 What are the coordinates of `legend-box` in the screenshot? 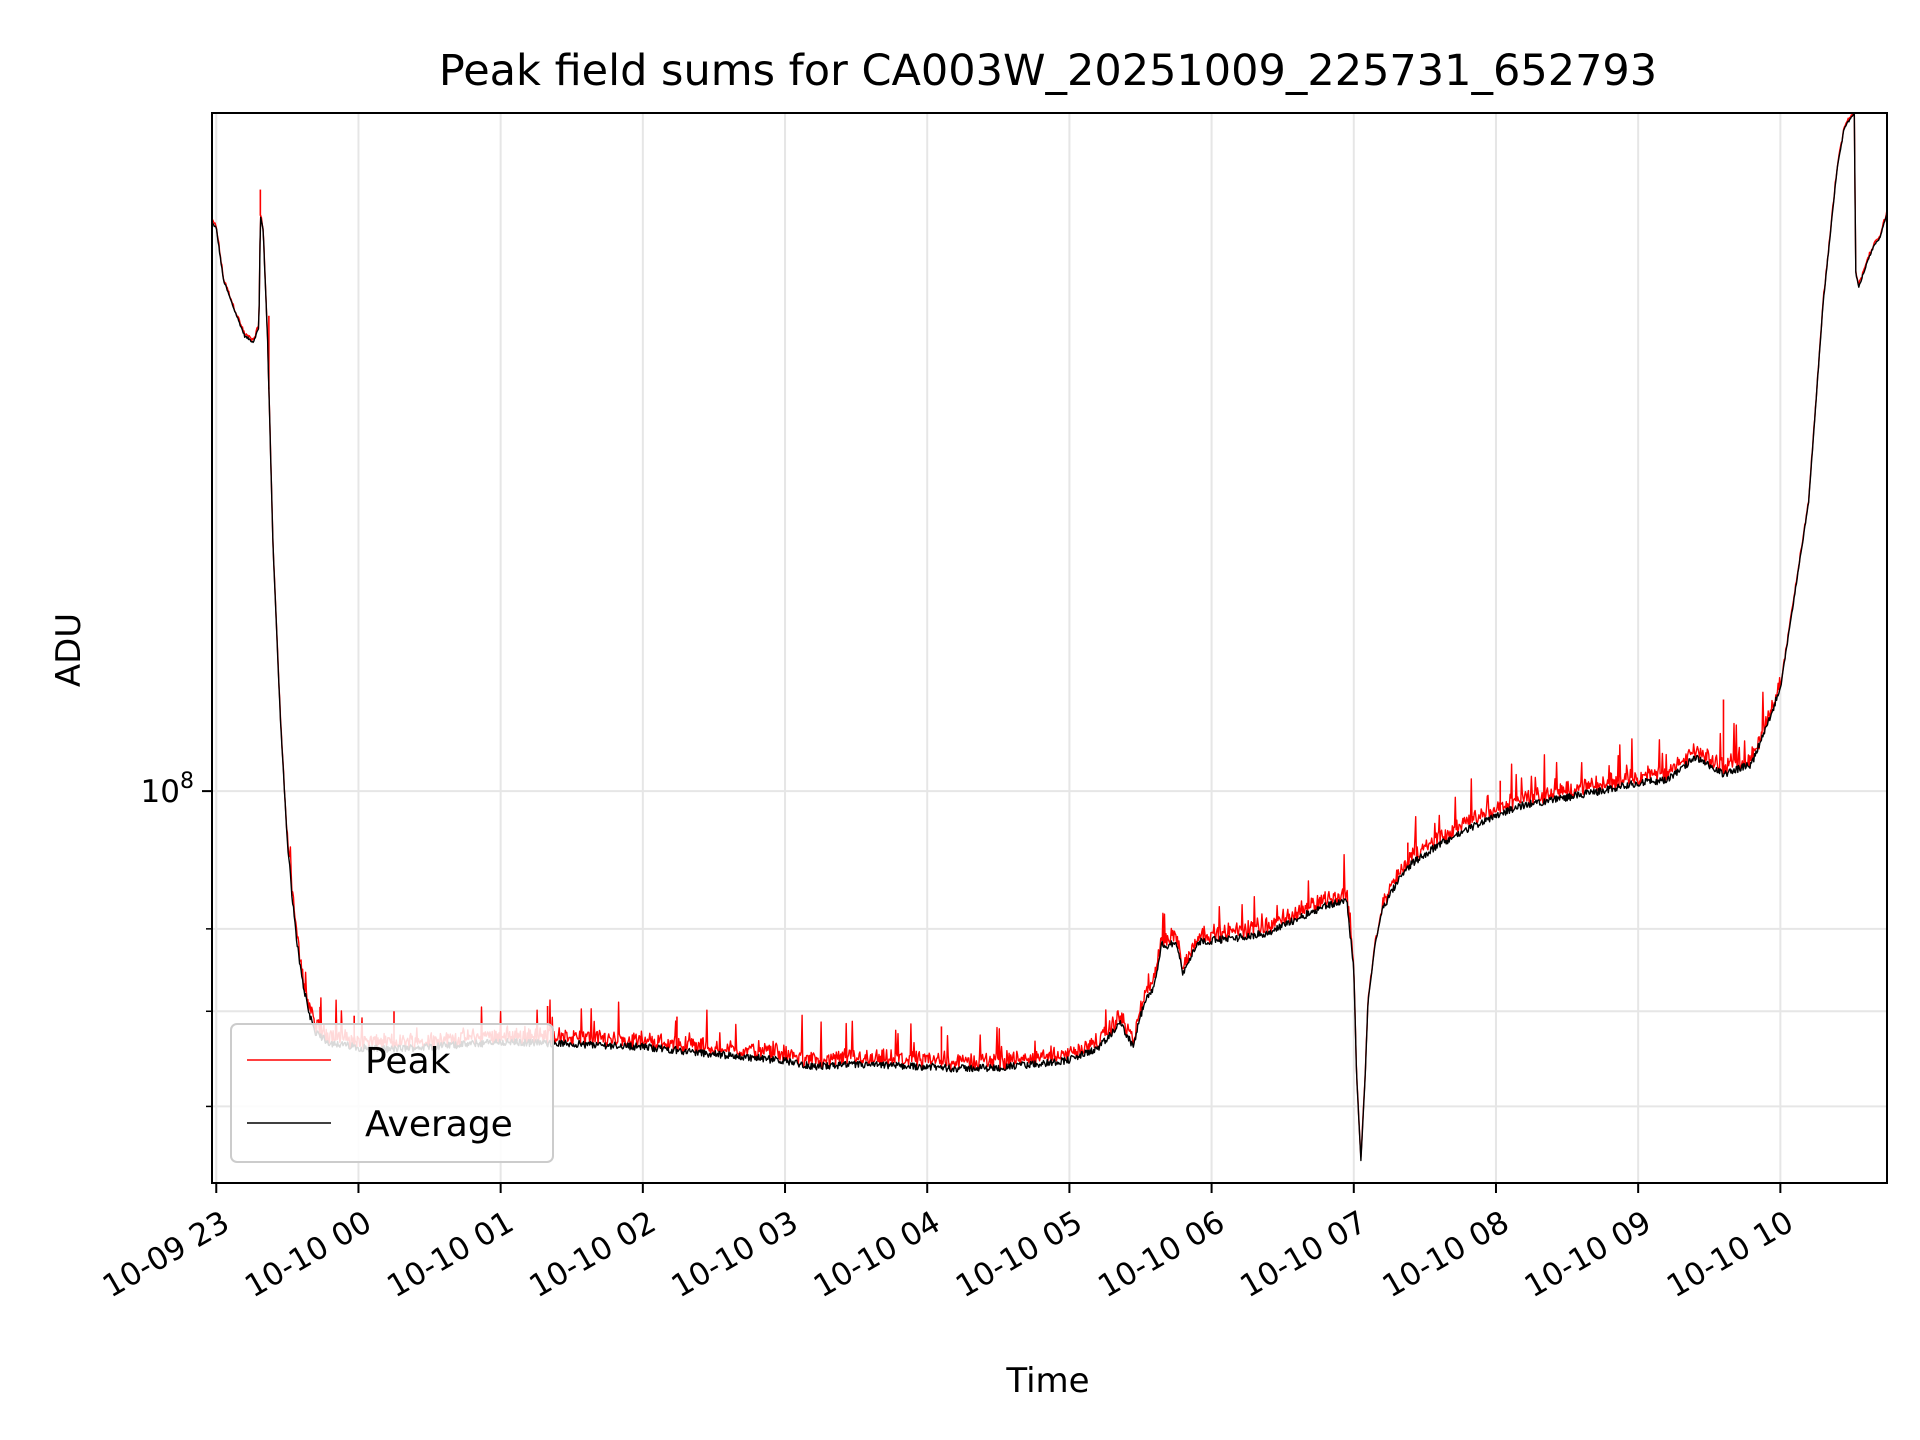 It's located at (392, 1093).